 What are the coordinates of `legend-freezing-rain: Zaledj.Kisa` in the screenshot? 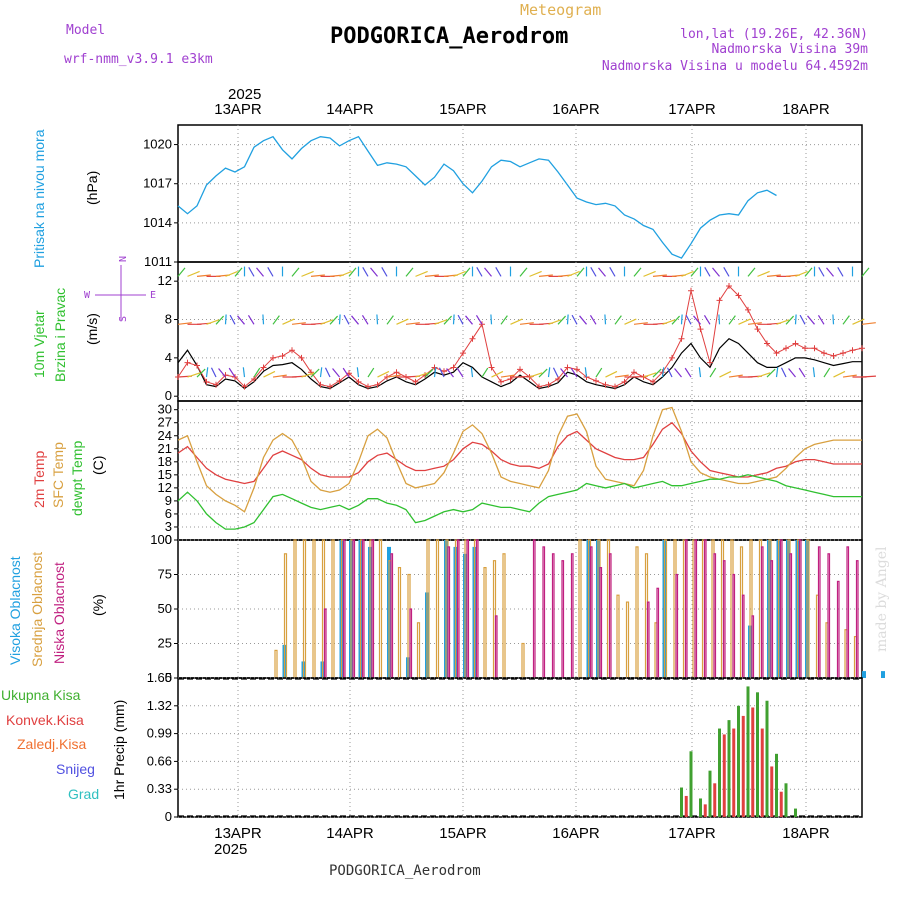 It's located at (51, 744).